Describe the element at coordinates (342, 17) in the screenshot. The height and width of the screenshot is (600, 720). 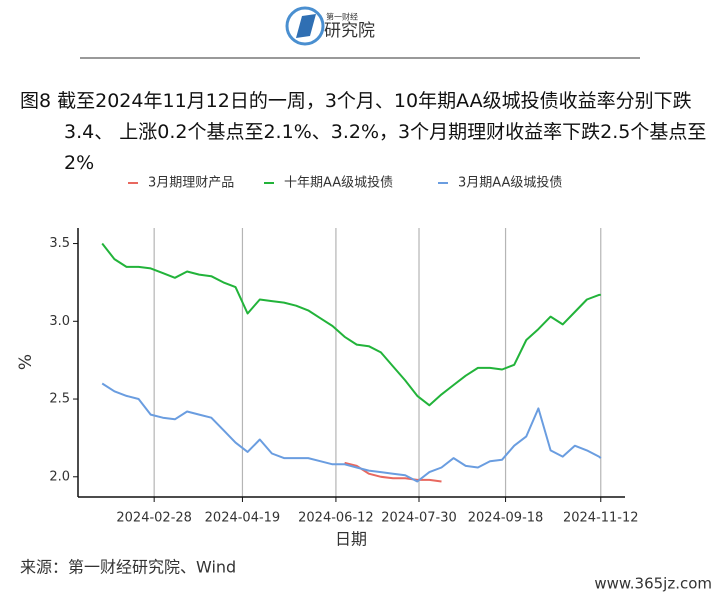
I see `logo-top: 第一财经` at that location.